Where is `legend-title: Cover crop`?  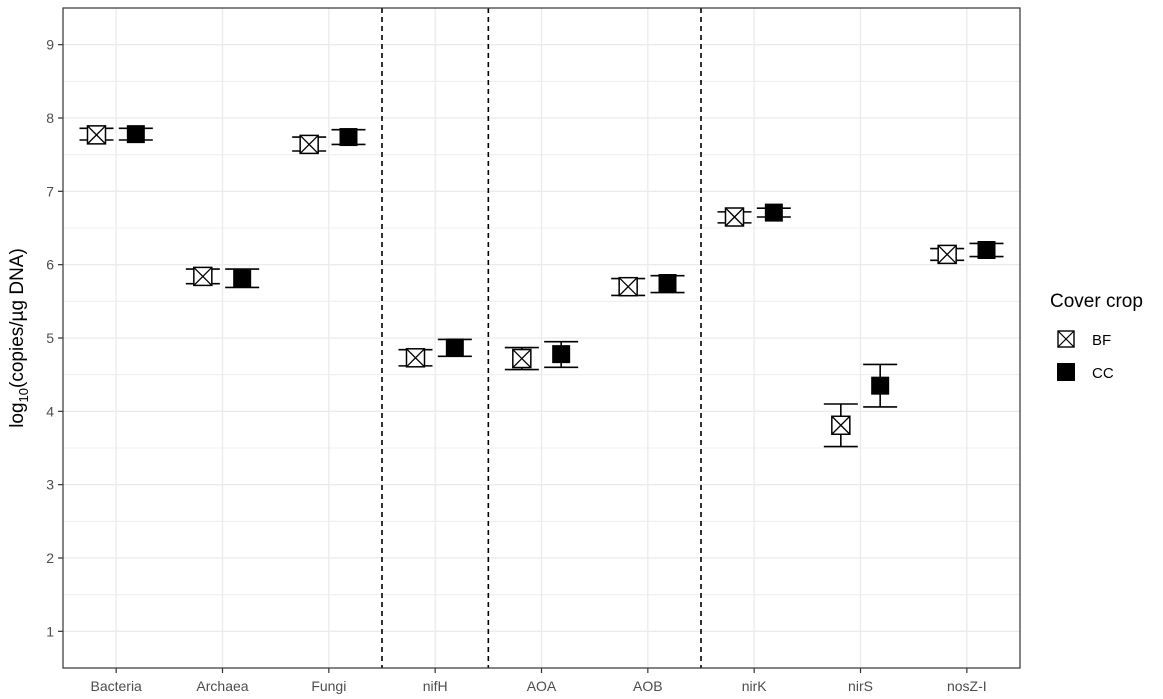 legend-title: Cover crop is located at coordinates (1096, 301).